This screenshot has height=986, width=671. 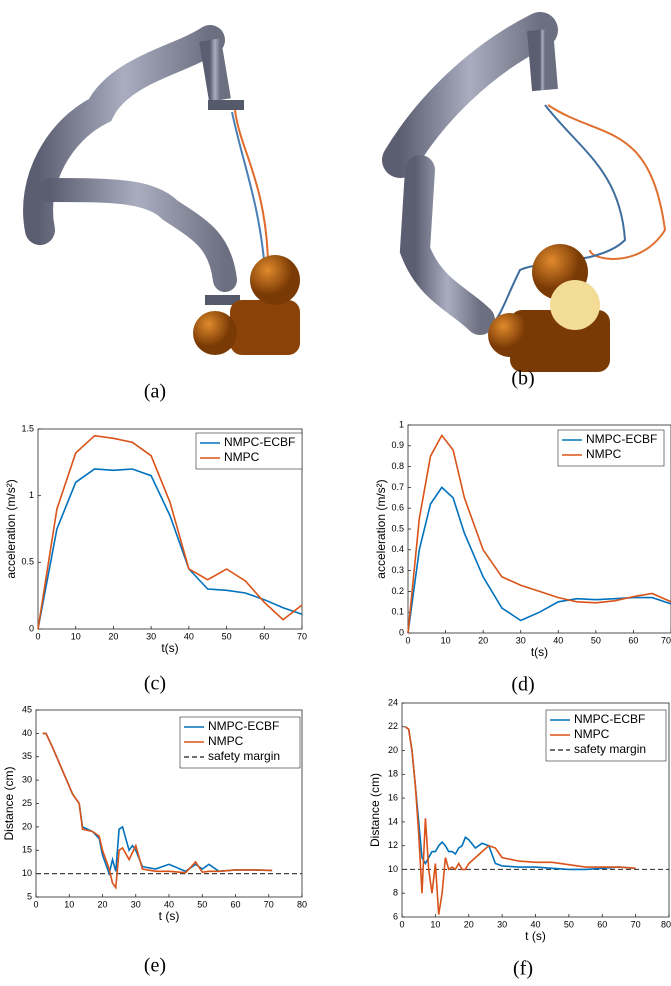 What do you see at coordinates (27, 709) in the screenshot?
I see `y-tick-label: 45` at bounding box center [27, 709].